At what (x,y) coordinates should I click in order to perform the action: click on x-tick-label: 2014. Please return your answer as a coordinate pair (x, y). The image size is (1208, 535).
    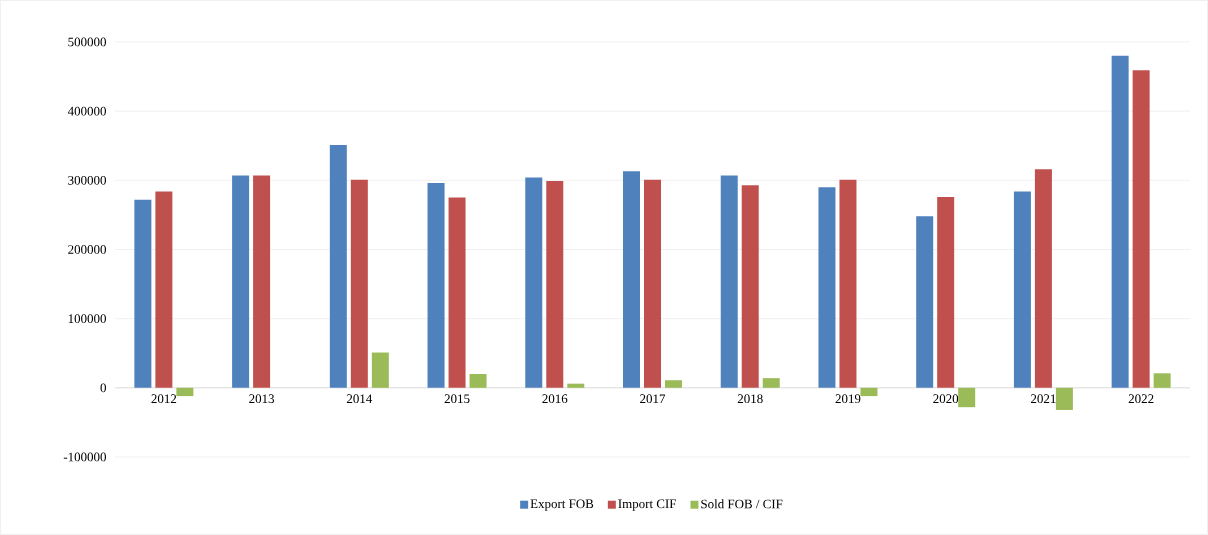
    Looking at the image, I should click on (359, 399).